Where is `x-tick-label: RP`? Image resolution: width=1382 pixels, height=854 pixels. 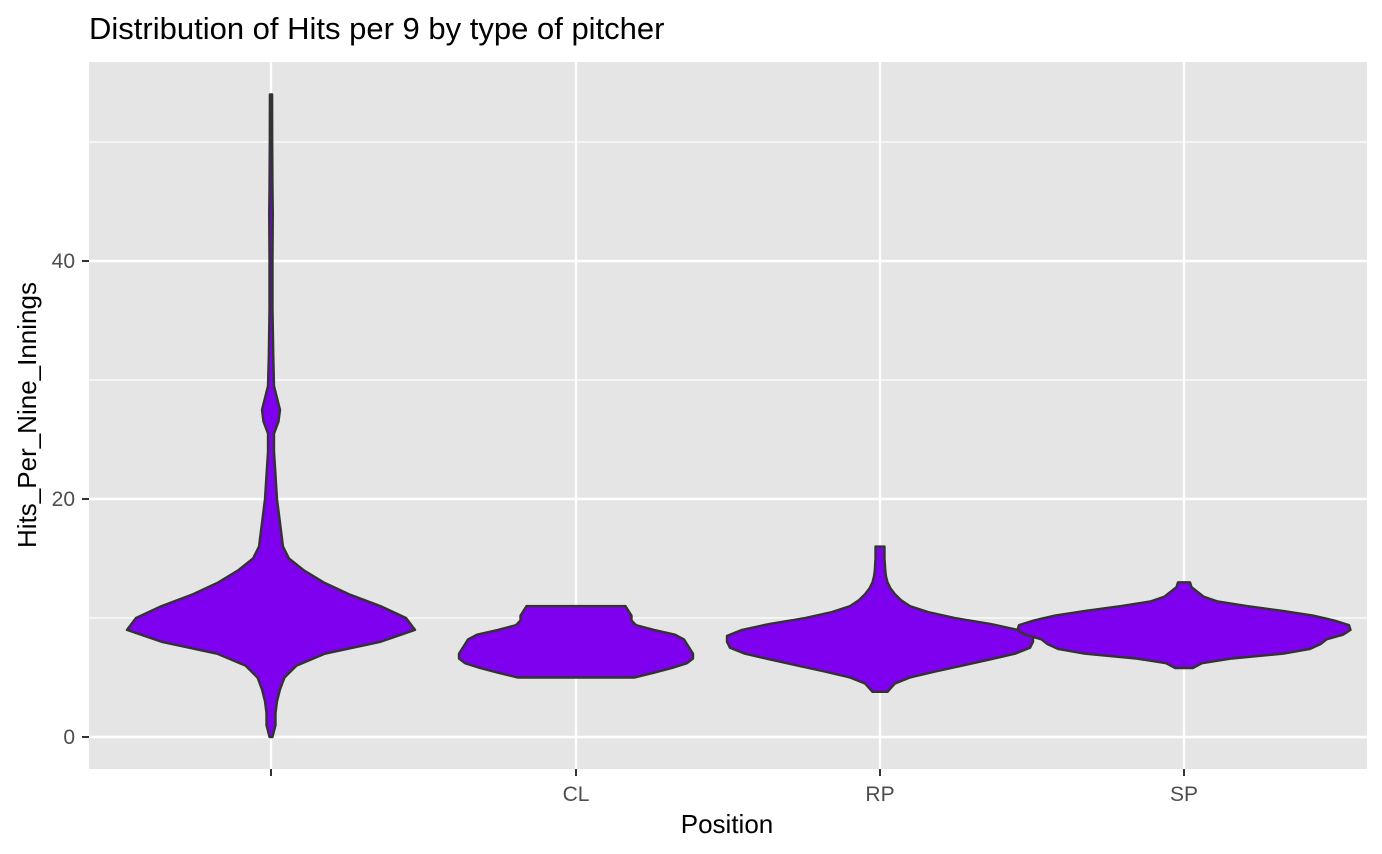
x-tick-label: RP is located at coordinates (879, 794).